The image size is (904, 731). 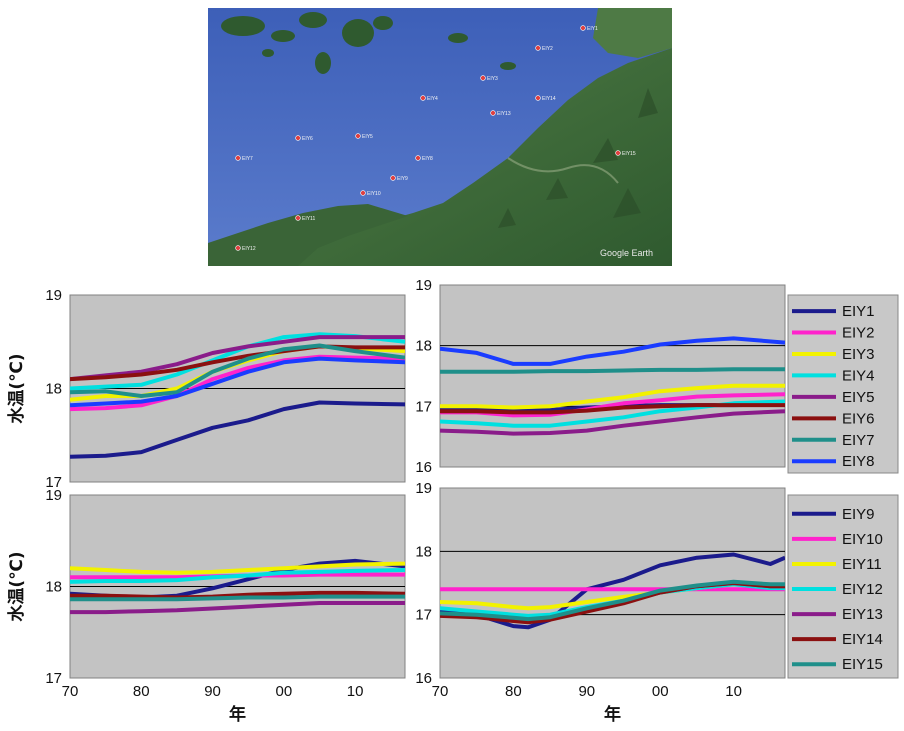 I want to click on x-tick-label: 90, so click(x=586, y=691).